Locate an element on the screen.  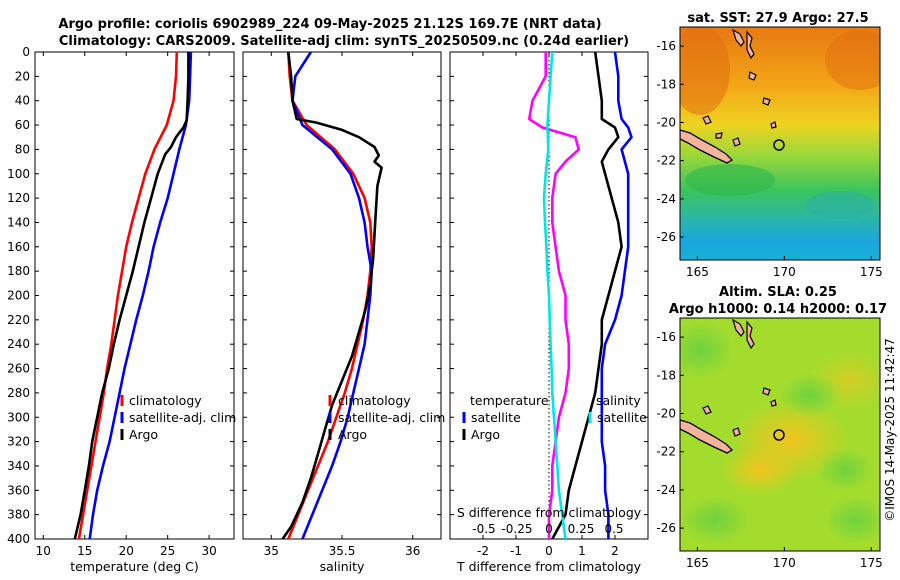
y-tick-label: 60 is located at coordinates (22, 125).